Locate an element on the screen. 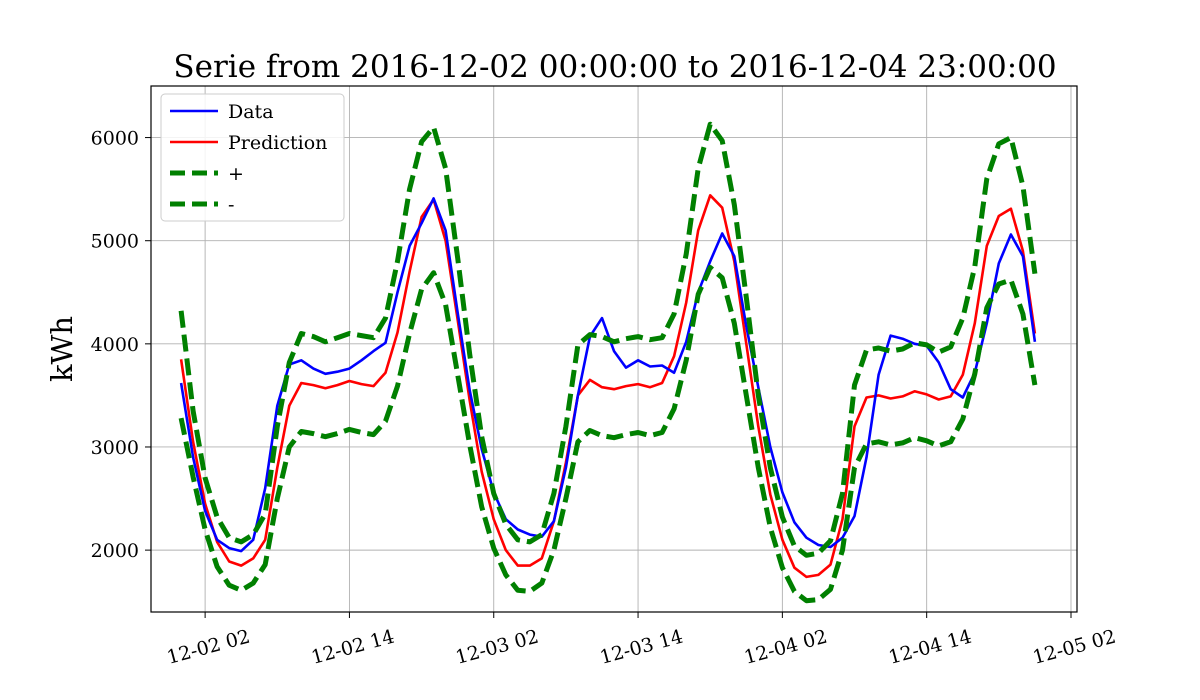 Image resolution: width=1200 pixels, height=700 pixels. y-tick-label: 5000 is located at coordinates (115, 242).